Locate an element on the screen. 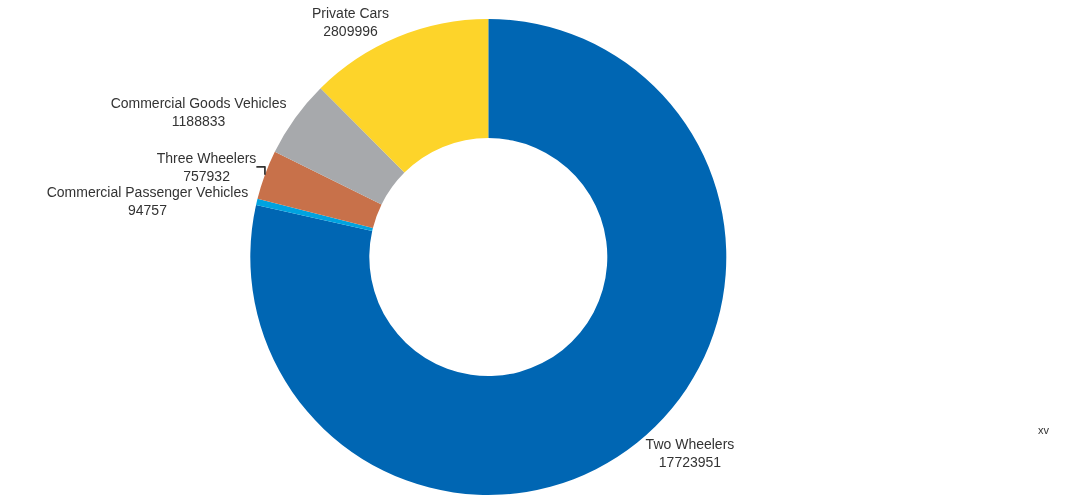 The height and width of the screenshot is (500, 1067). slice-label: Commercial Goods Vehicles is located at coordinates (198, 103).